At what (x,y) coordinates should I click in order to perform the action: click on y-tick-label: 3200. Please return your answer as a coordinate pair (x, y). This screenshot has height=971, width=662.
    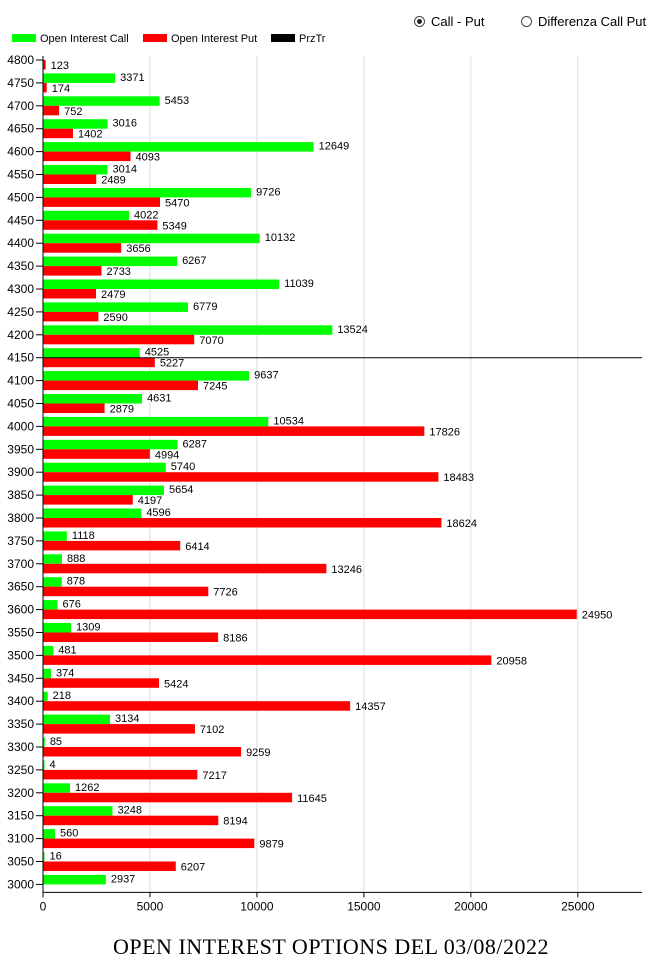
    Looking at the image, I should click on (20, 793).